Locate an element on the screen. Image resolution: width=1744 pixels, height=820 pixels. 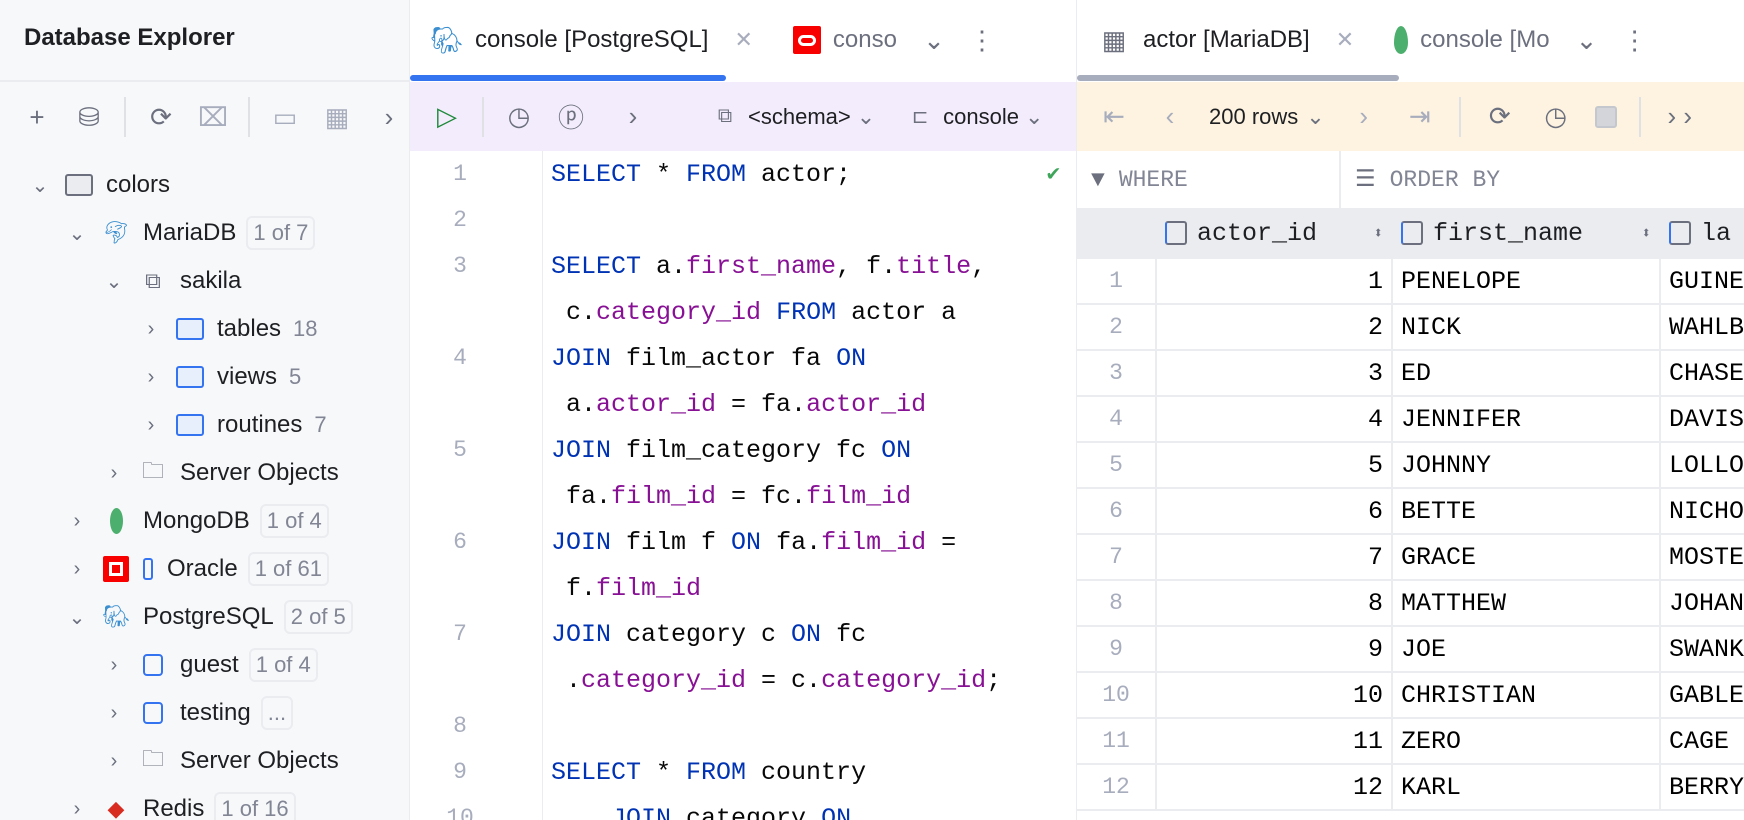
table-cell: ED is located at coordinates (1527, 373).